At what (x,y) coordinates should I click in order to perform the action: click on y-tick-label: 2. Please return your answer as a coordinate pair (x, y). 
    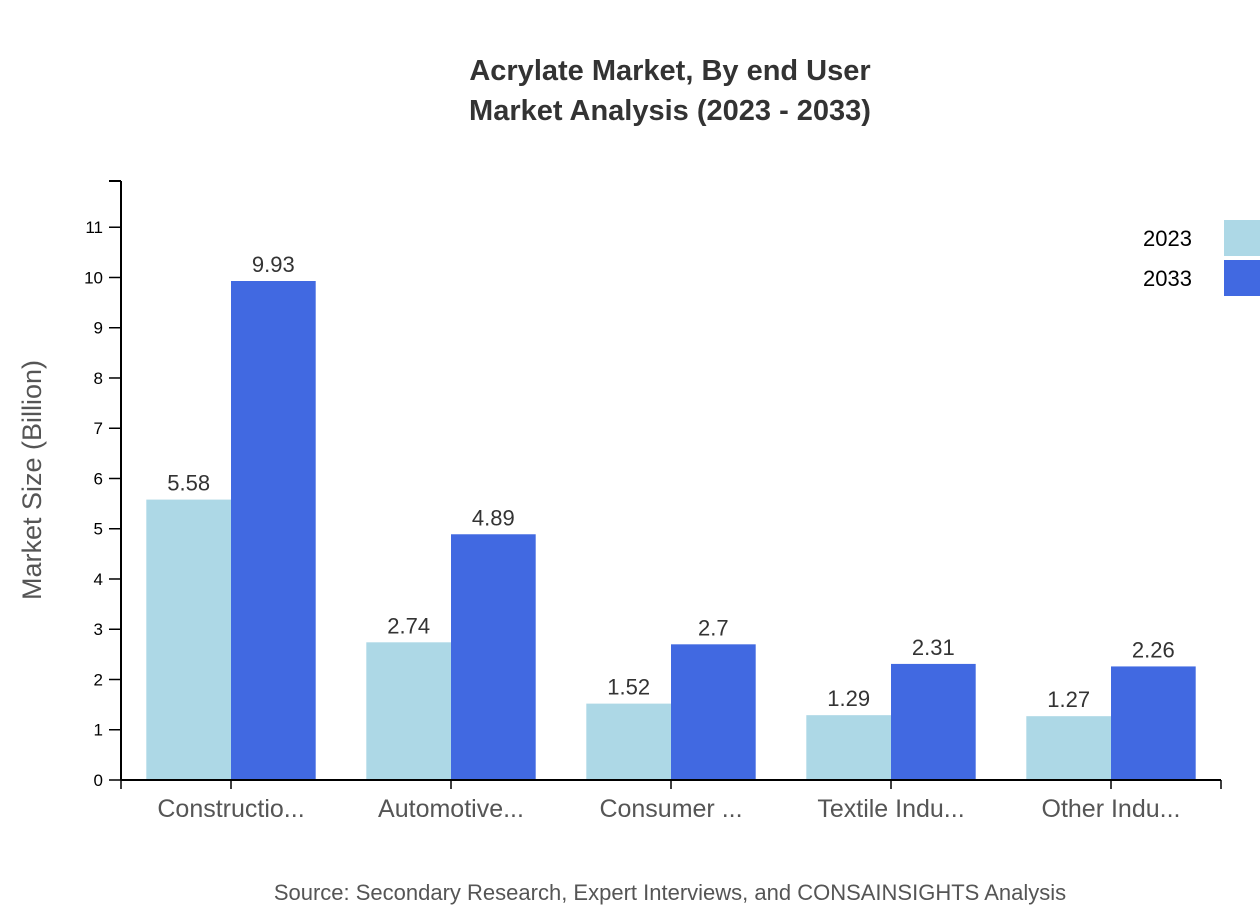
    Looking at the image, I should click on (98, 679).